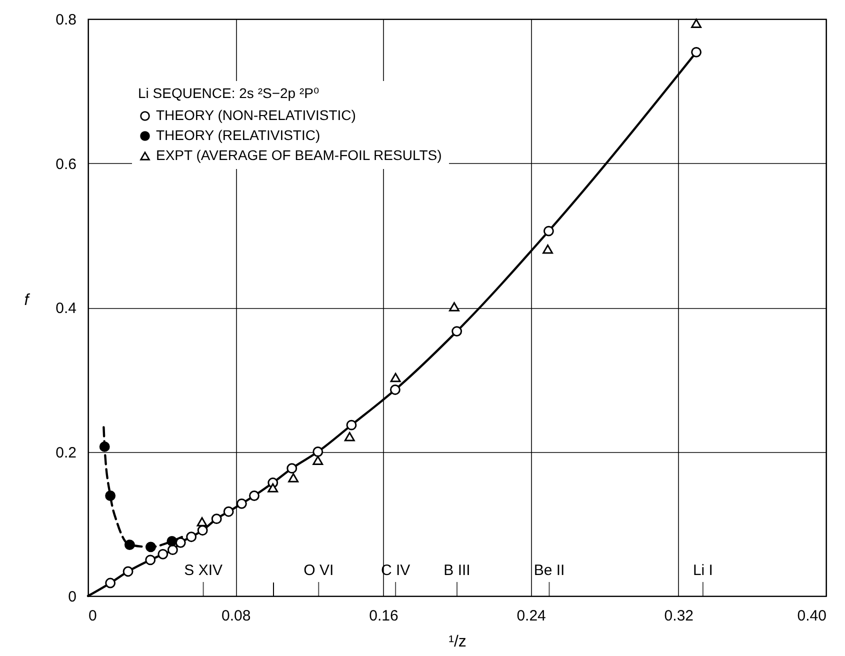  Describe the element at coordinates (66, 20) in the screenshot. I see `y-tick-label: 0.8` at that location.